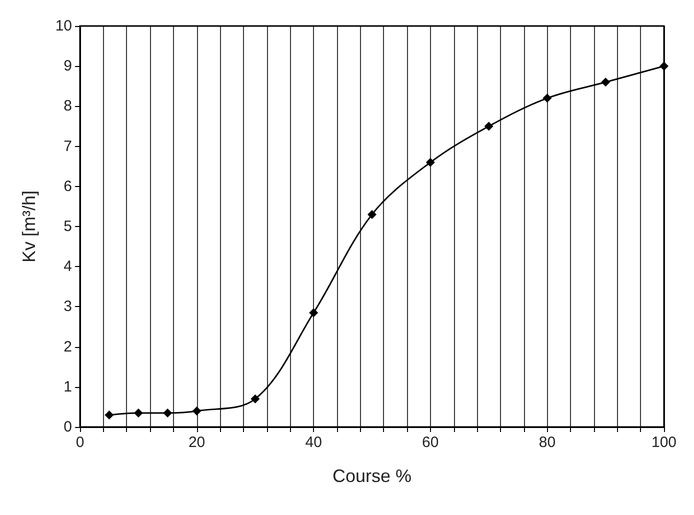 The height and width of the screenshot is (515, 694). Describe the element at coordinates (68, 106) in the screenshot. I see `y-tick-label: 8` at that location.